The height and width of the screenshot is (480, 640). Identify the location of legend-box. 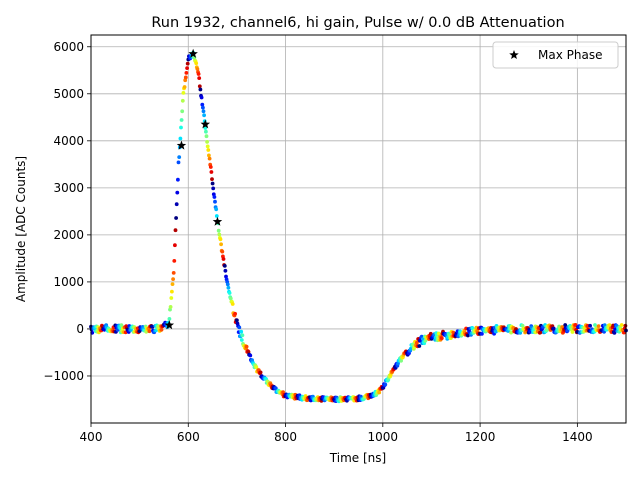
(555, 55).